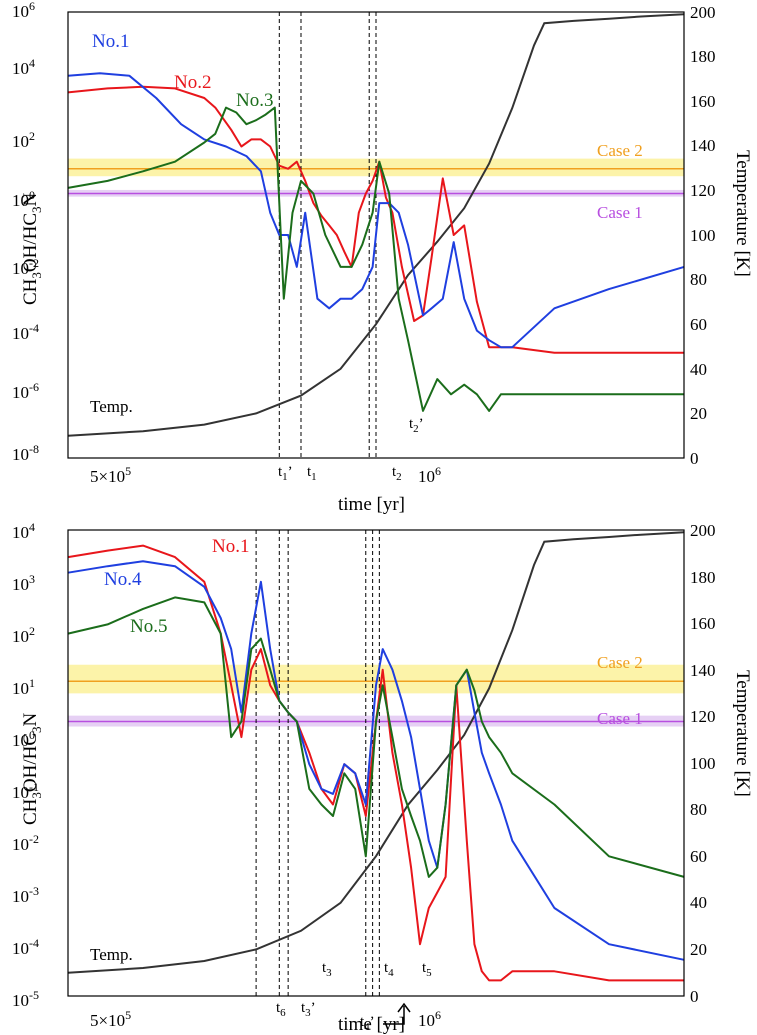 The image size is (757, 1035). What do you see at coordinates (698, 856) in the screenshot?
I see `bot-ry-60: 60` at bounding box center [698, 856].